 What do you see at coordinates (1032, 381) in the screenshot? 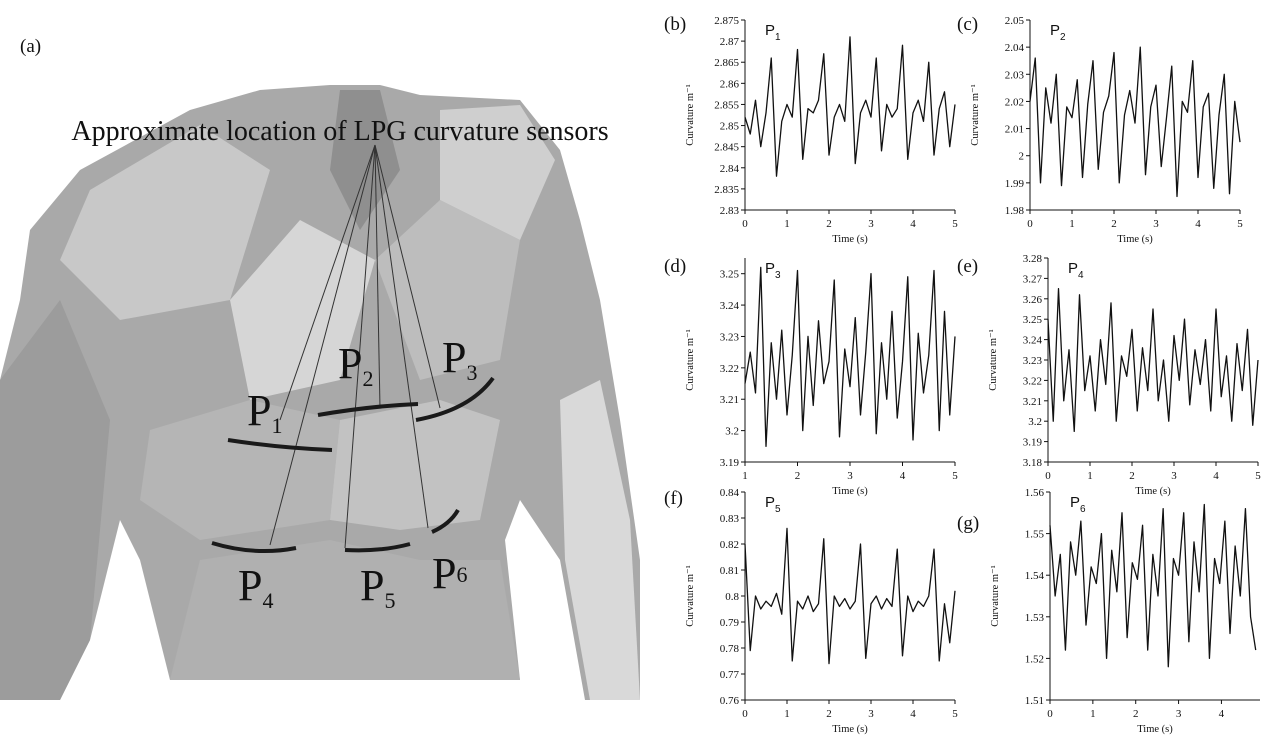
I see `y-tick-label: 3.22` at bounding box center [1032, 381].